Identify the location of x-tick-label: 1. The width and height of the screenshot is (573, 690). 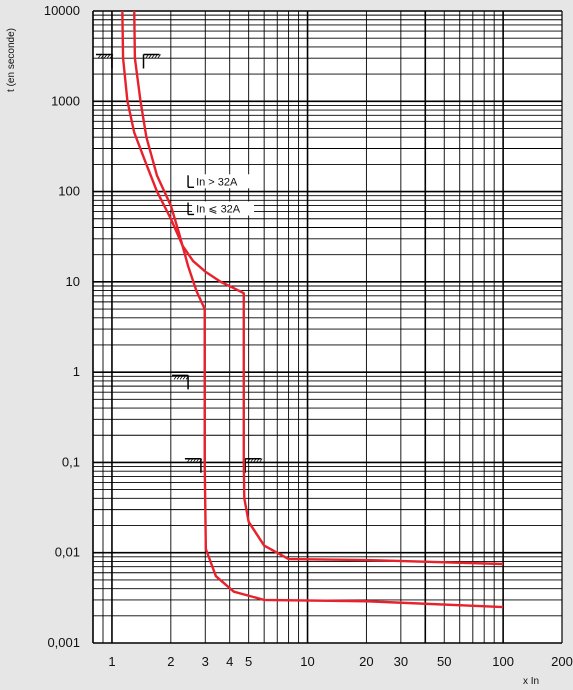
(111, 661).